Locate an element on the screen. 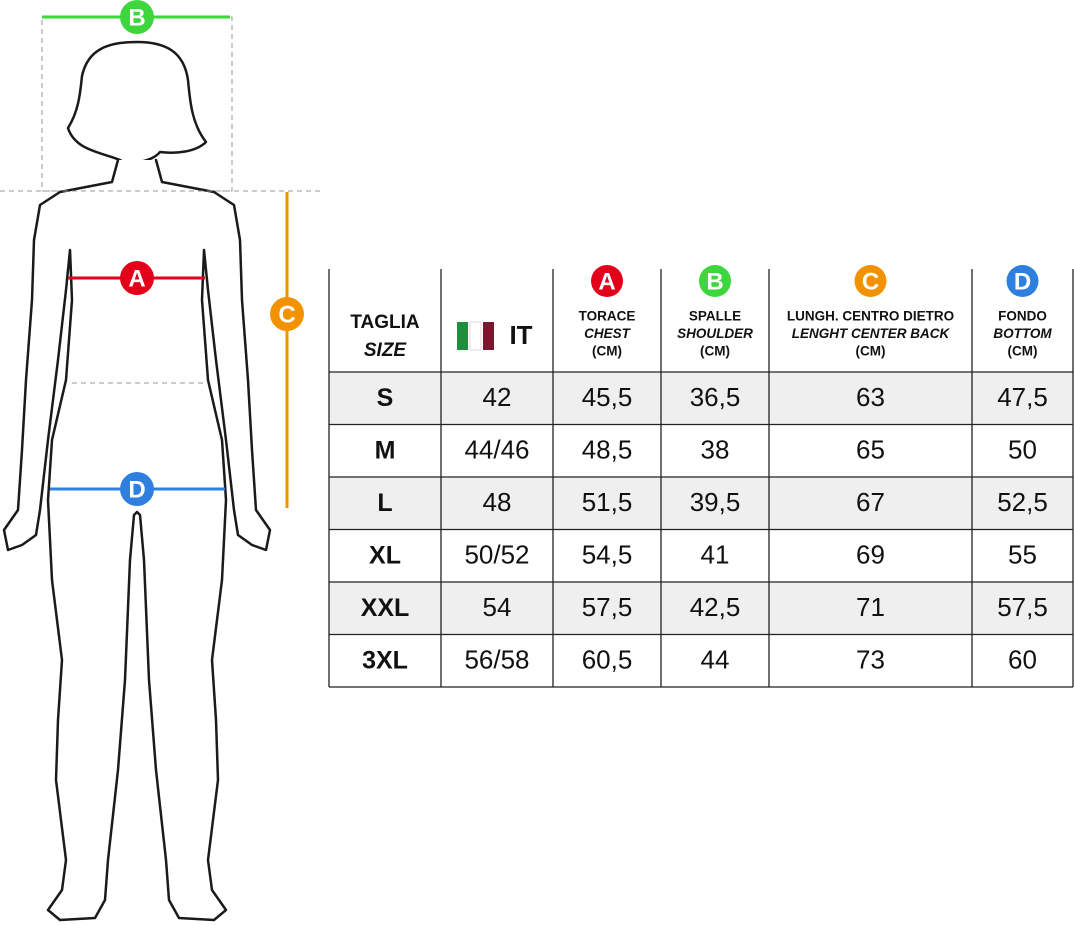  cell-value: 52,5 is located at coordinates (1022, 502).